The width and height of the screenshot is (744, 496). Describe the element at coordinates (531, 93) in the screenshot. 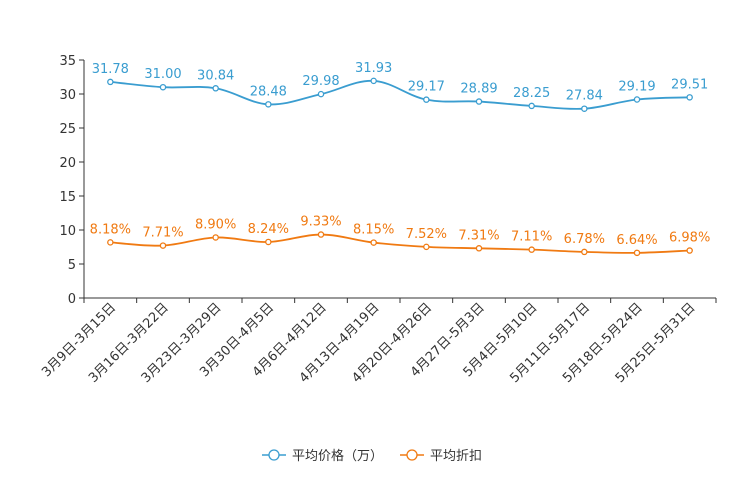

I see `data-label: 28.25` at that location.